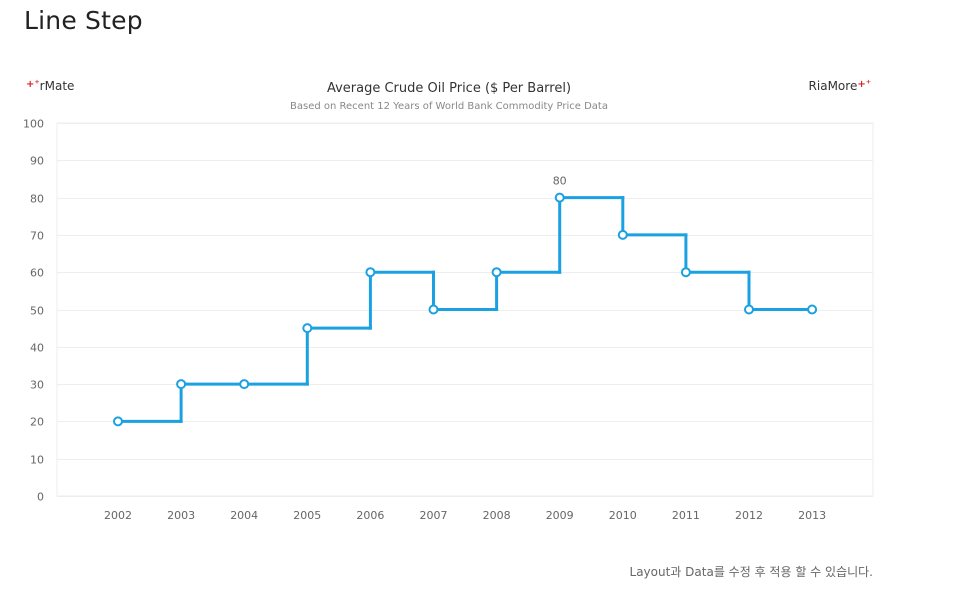 This screenshot has height=589, width=953. What do you see at coordinates (40, 497) in the screenshot?
I see `y-tick-label: 0` at bounding box center [40, 497].